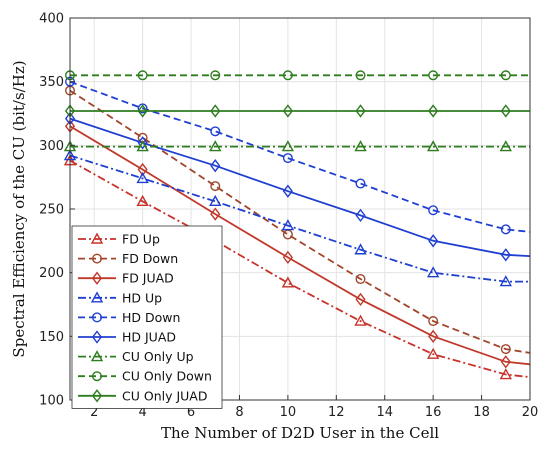 This screenshot has width=550, height=458. I want to click on legend-entry-cu-only-juad: CU Only JUAD, so click(142, 395).